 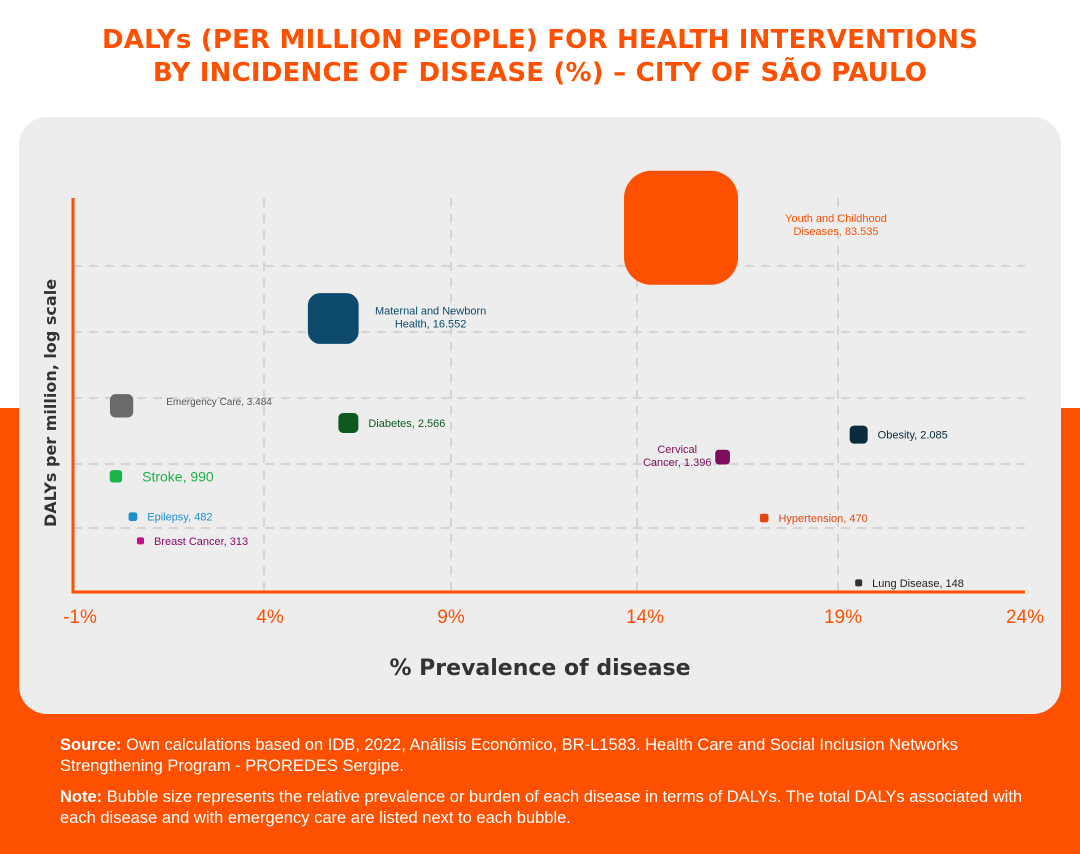 I want to click on x-axis-label: % Prevalence of disease, so click(x=539, y=668).